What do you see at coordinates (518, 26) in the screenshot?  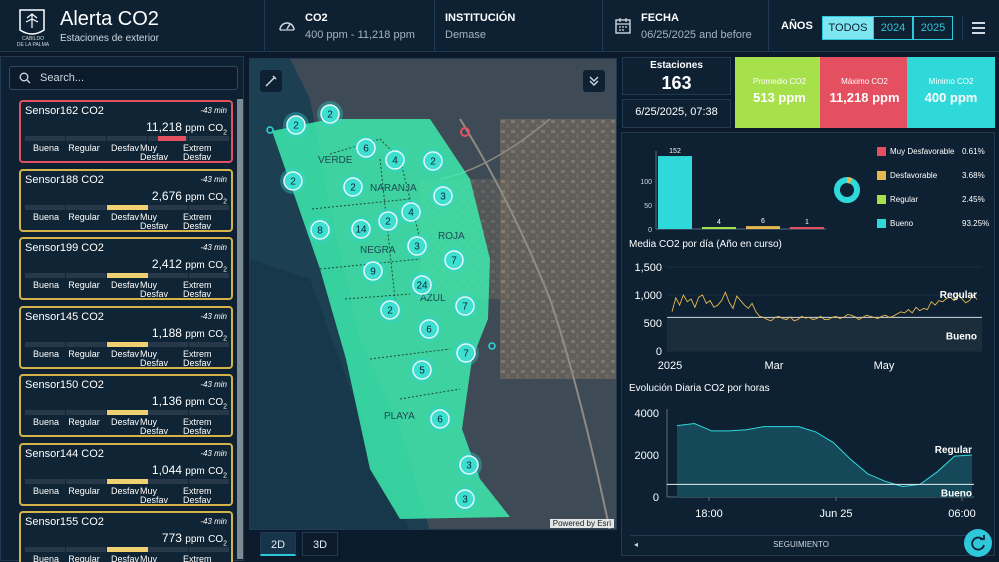 I see `institution-filter: INSTITUCIÓN Demase` at bounding box center [518, 26].